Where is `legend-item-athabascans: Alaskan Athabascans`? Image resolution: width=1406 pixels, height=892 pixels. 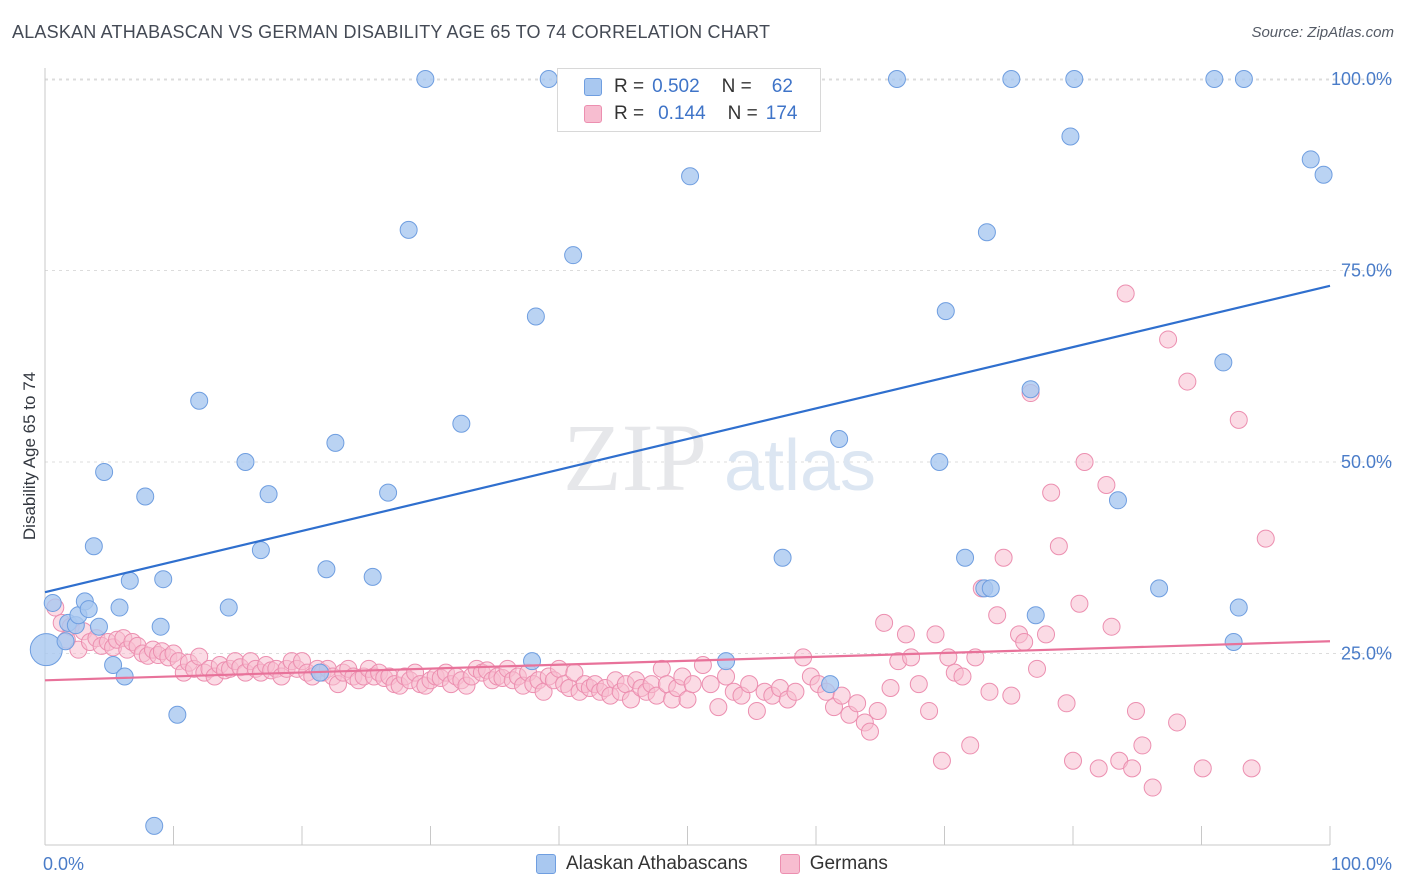 legend-item-athabascans: Alaskan Athabascans is located at coordinates (642, 864).